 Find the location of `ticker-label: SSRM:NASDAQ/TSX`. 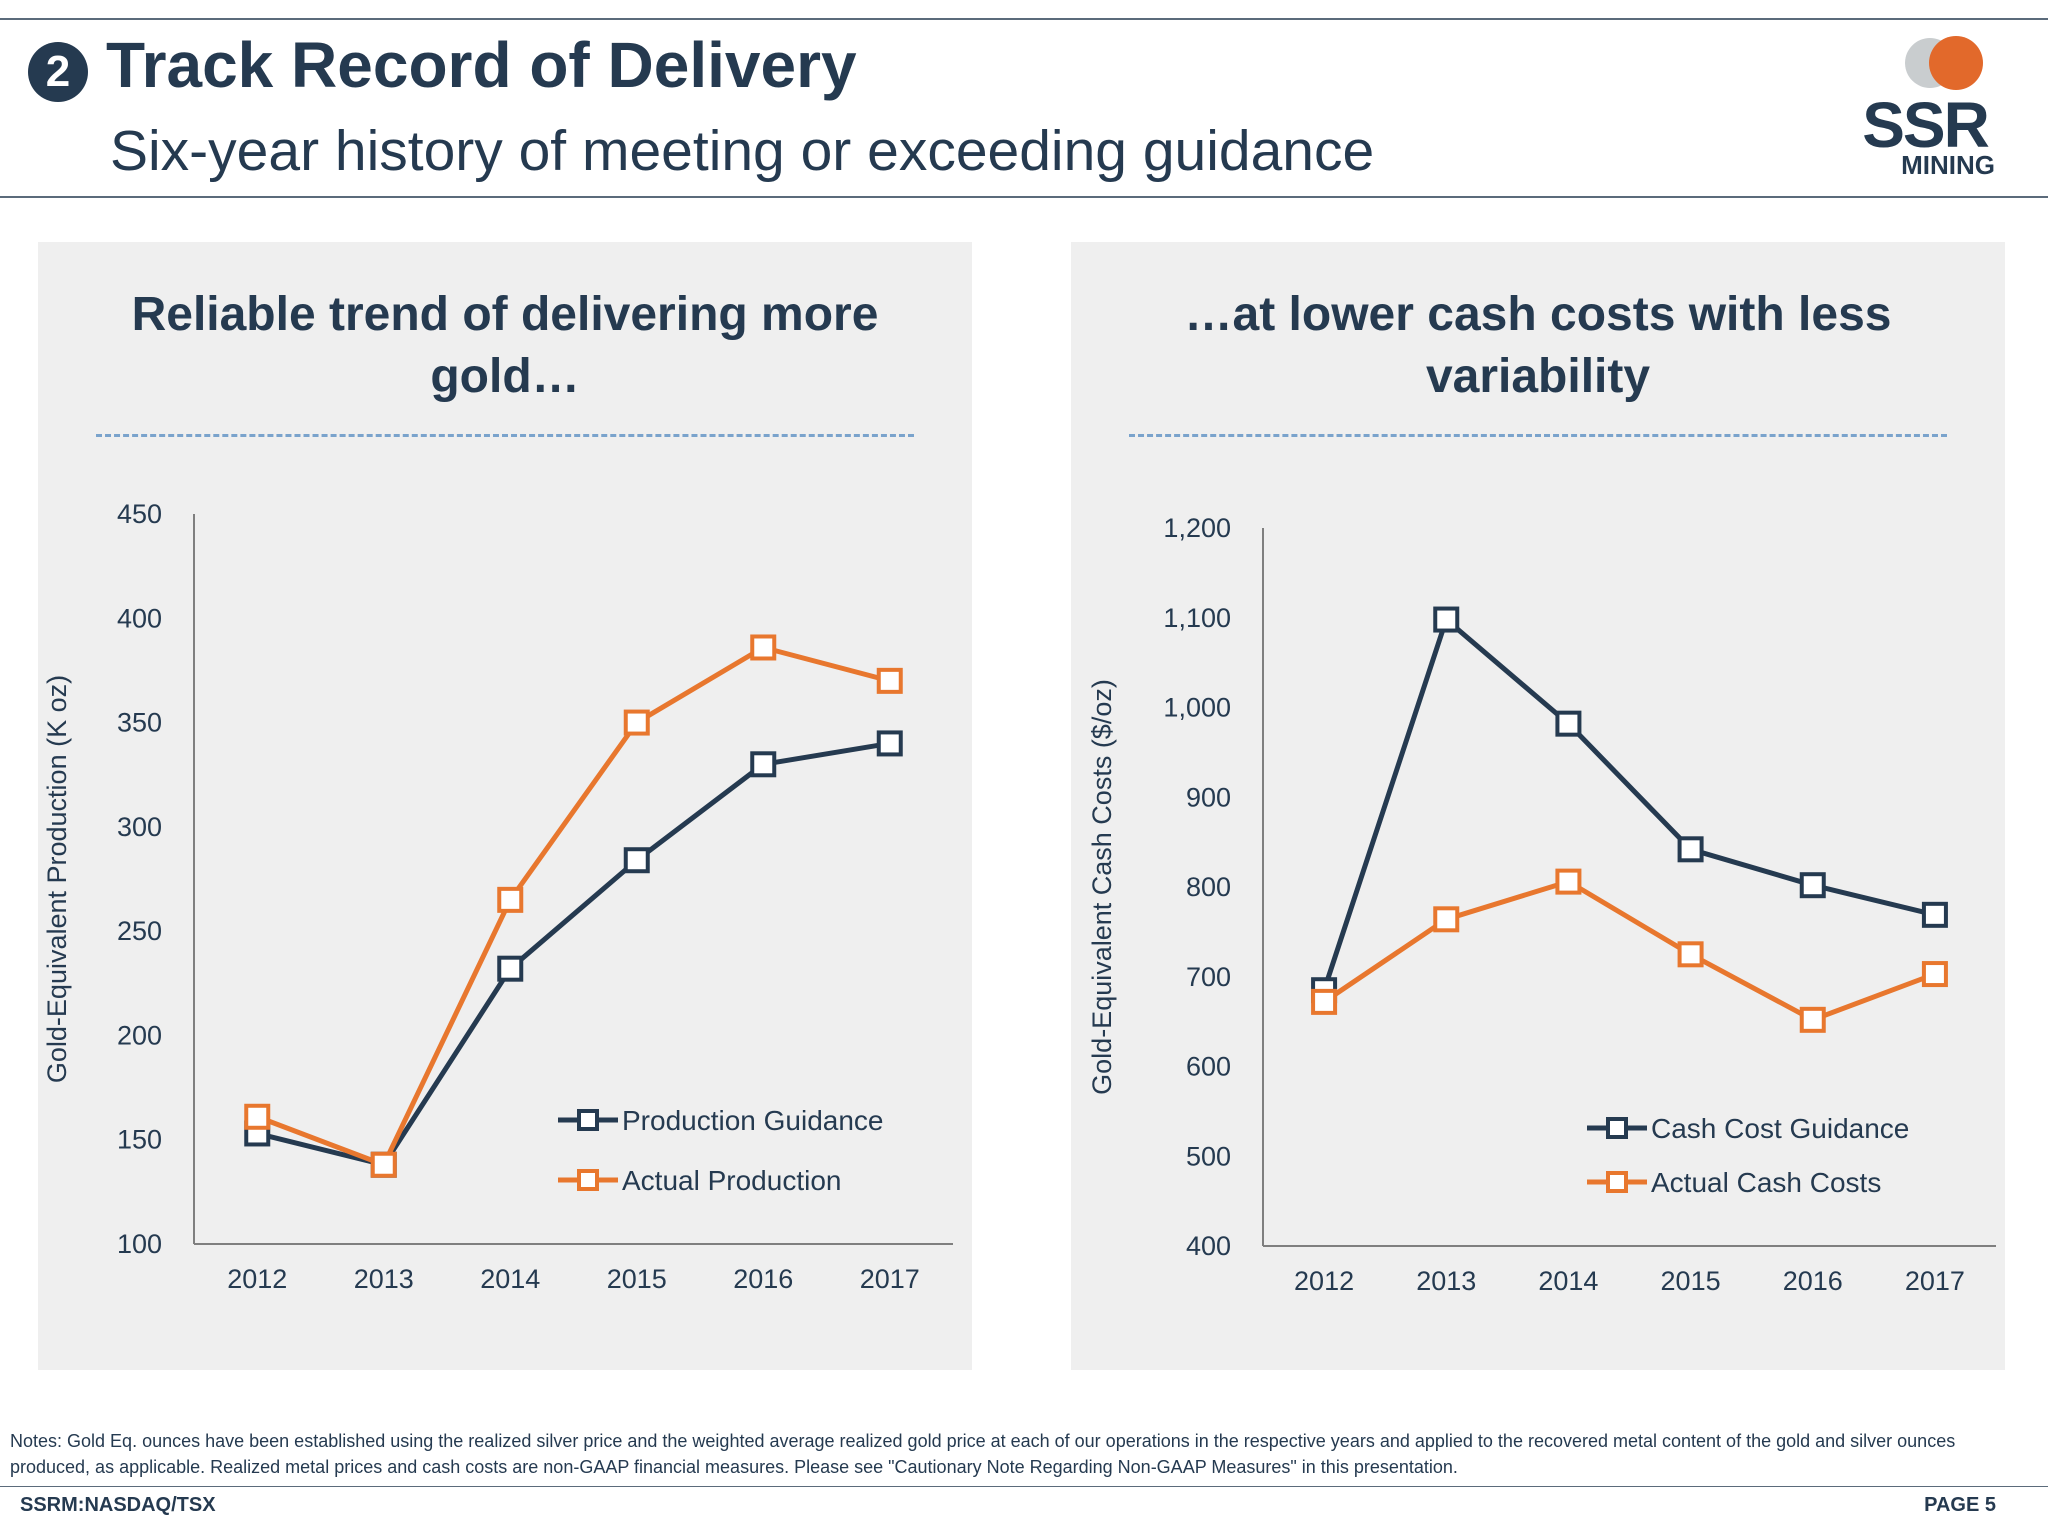

ticker-label: SSRM:NASDAQ/TSX is located at coordinates (118, 1505).